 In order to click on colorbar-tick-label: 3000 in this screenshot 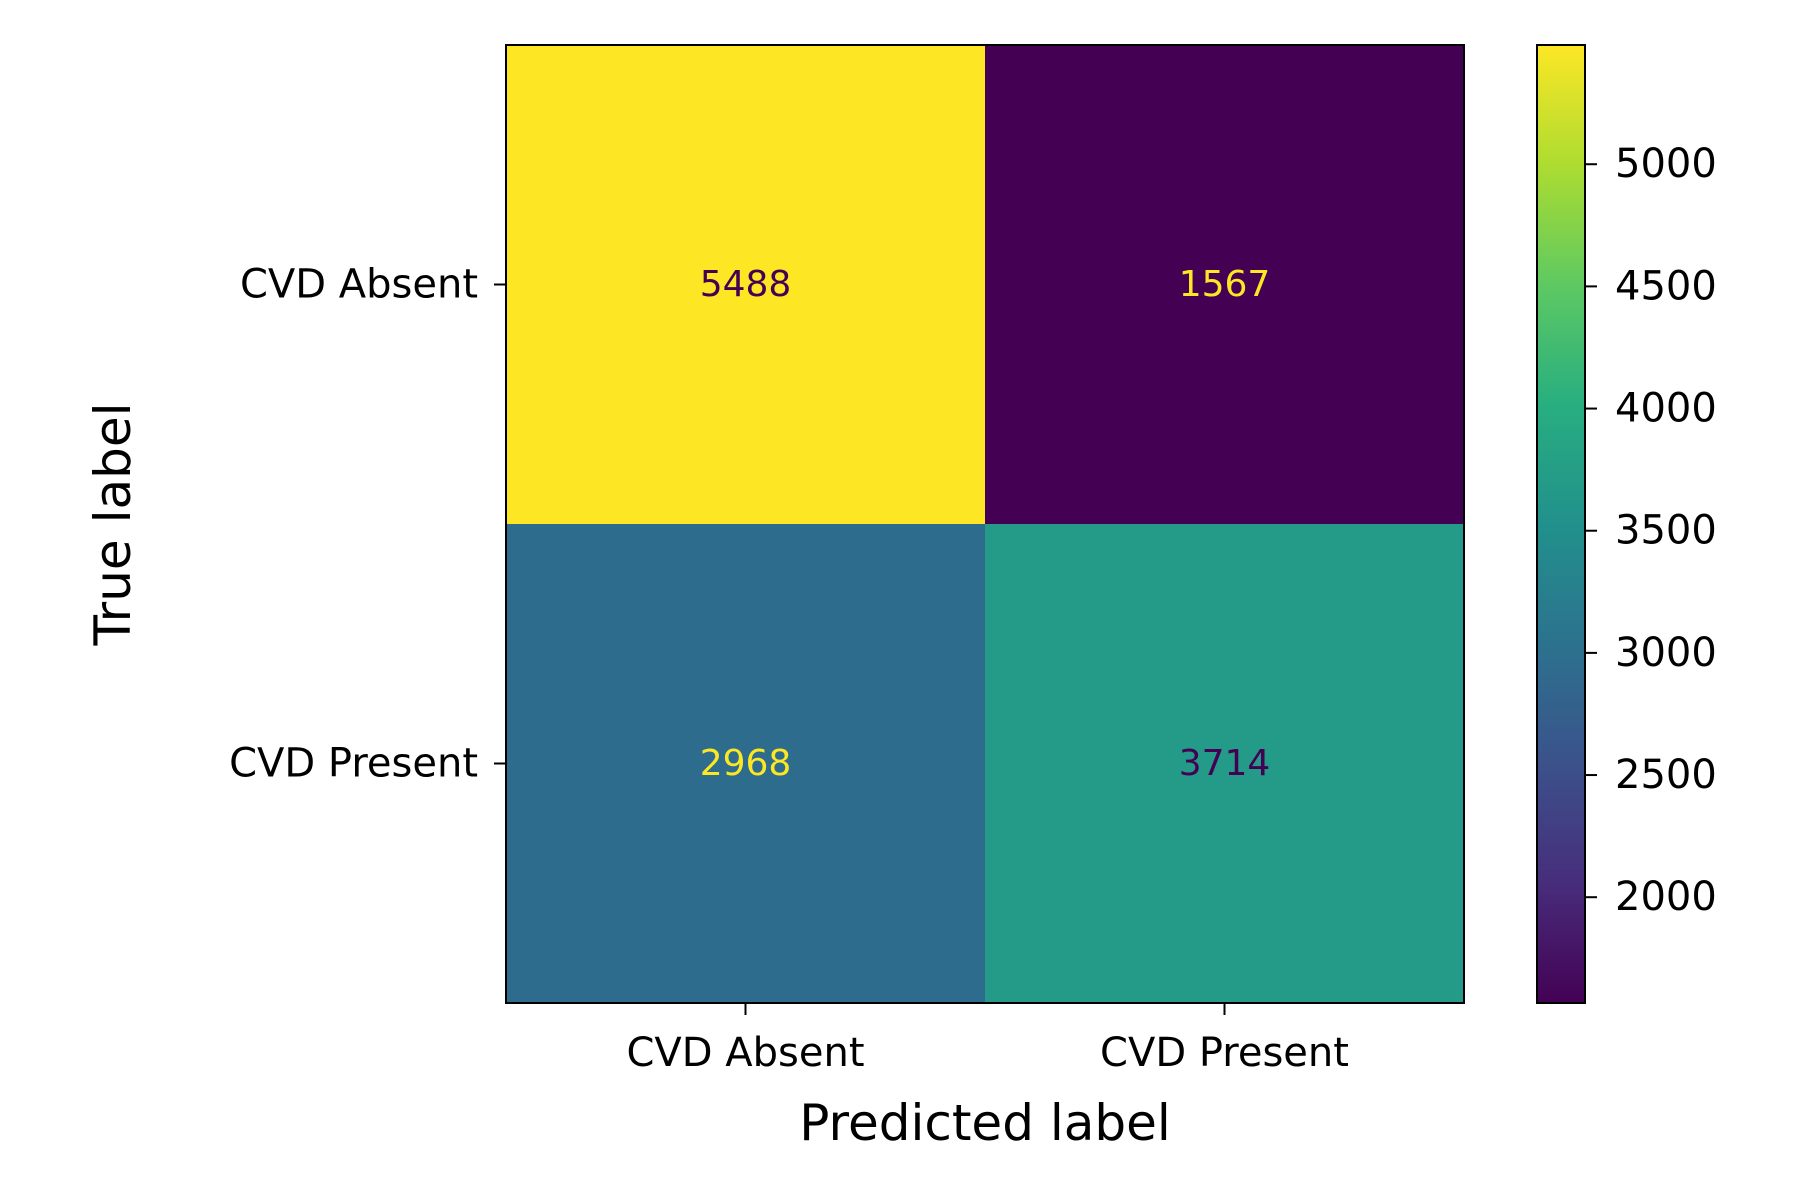, I will do `click(1666, 653)`.